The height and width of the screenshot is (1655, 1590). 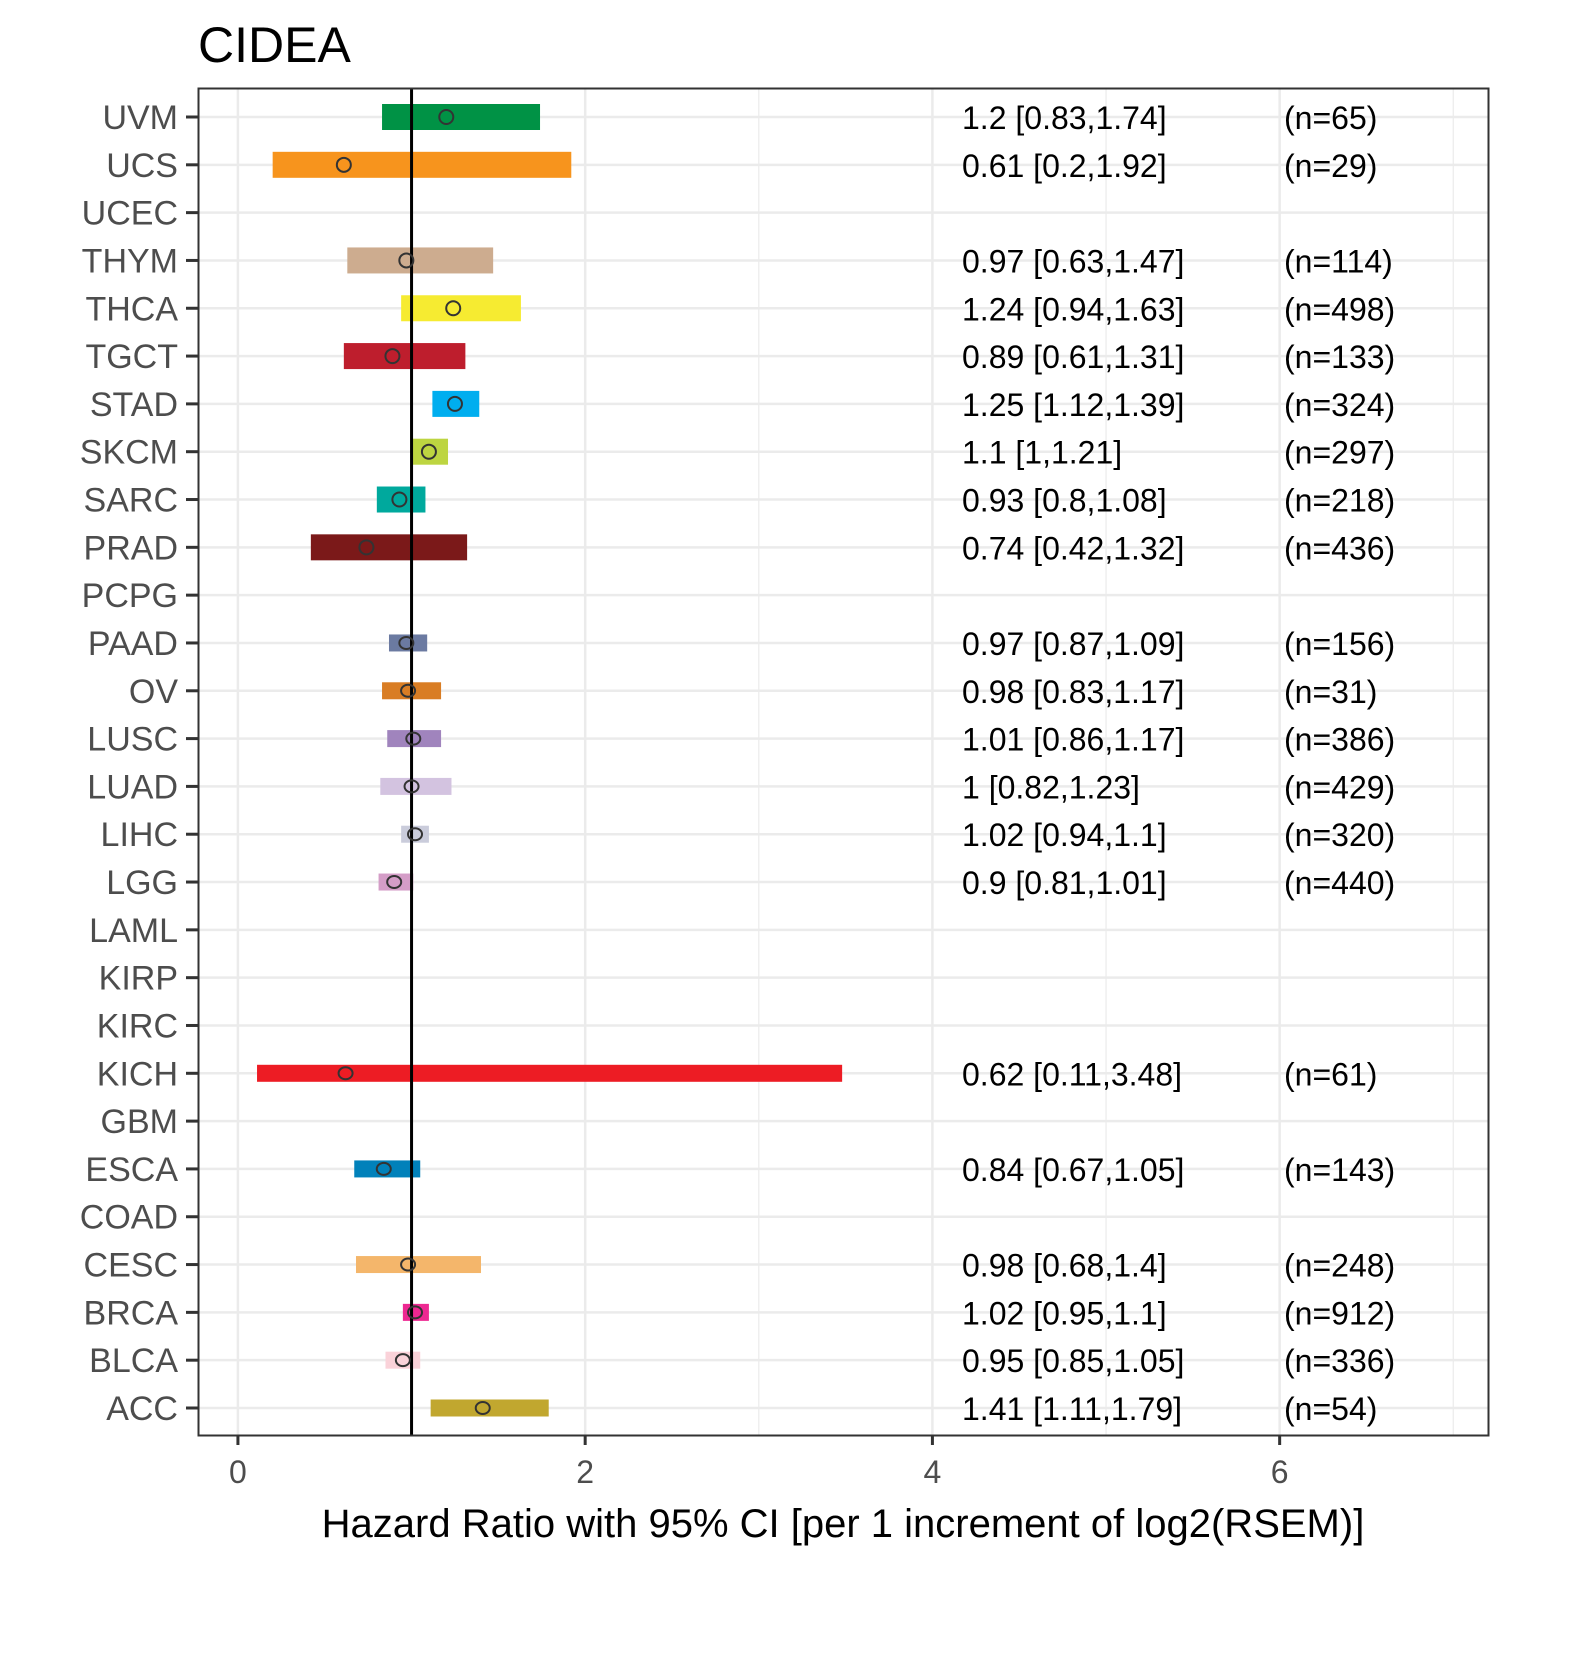 I want to click on hr-text: 0.97 [0.87,1.09], so click(x=1073, y=644).